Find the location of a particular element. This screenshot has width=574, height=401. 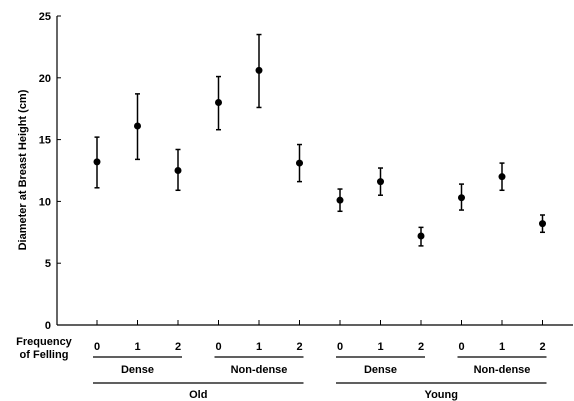

y-tick-label: 0 is located at coordinates (48, 326).